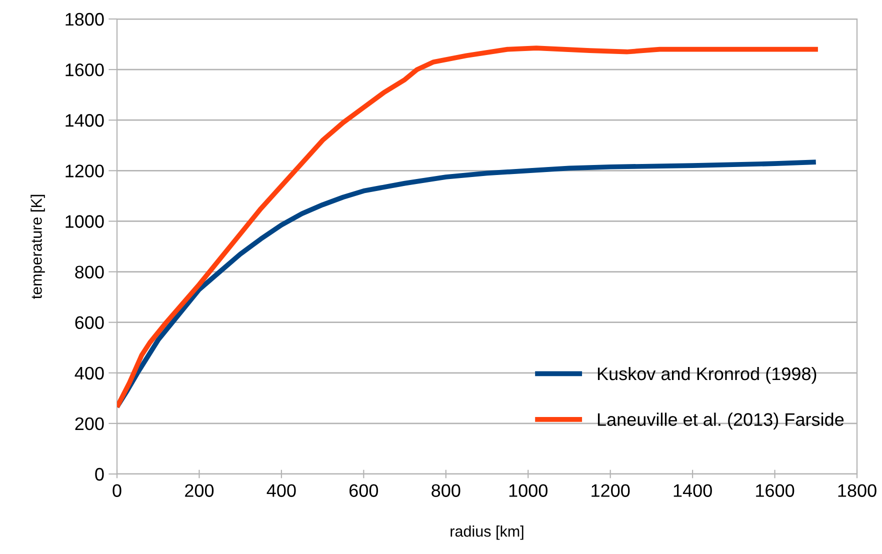 The image size is (882, 554). Describe the element at coordinates (85, 171) in the screenshot. I see `y-tick-label: 1200` at that location.